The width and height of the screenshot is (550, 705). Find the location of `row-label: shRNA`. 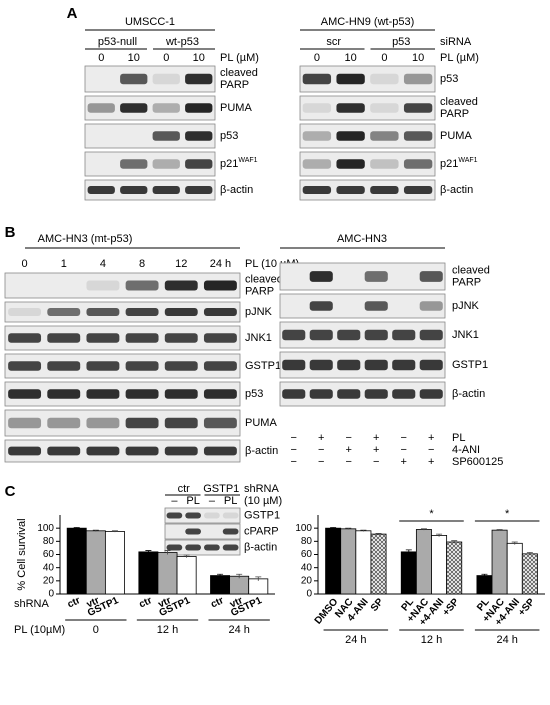

row-label: shRNA is located at coordinates (32, 604).